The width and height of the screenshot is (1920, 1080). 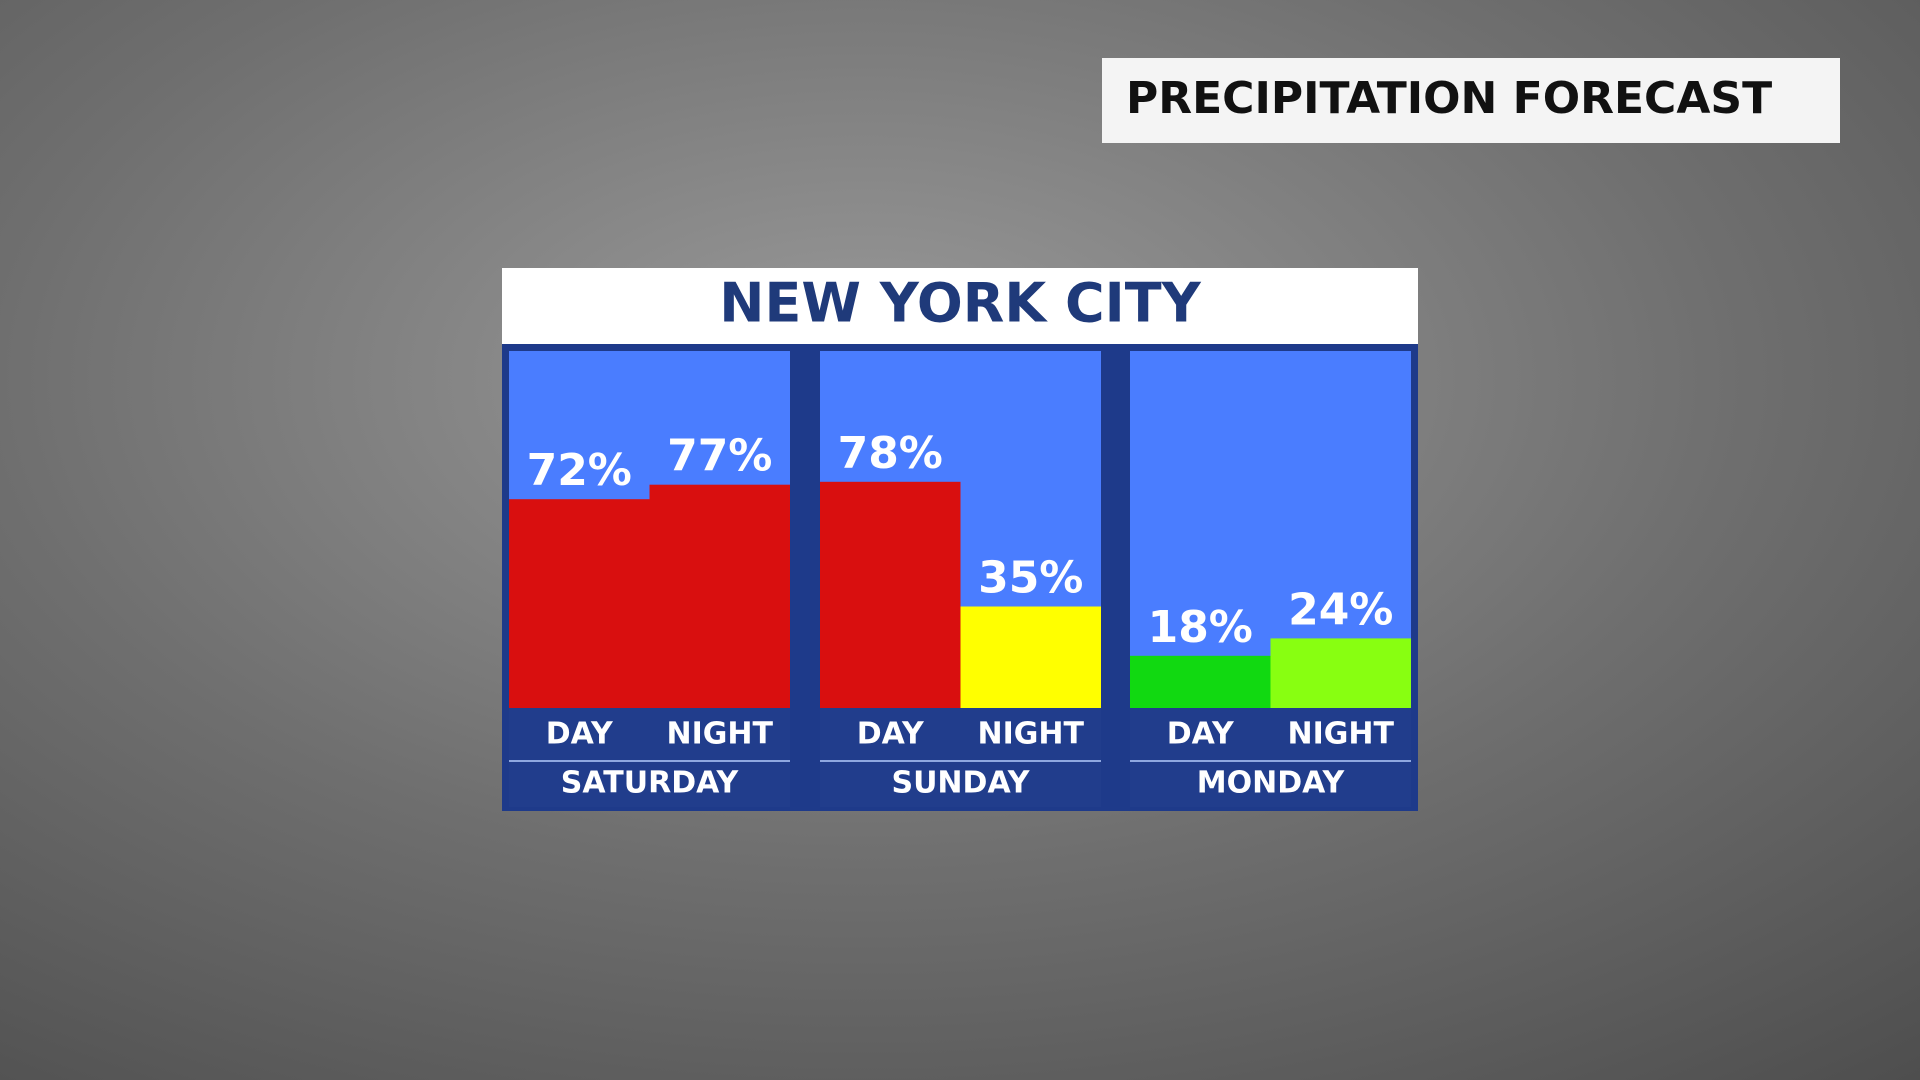 I want to click on header-box, so click(x=1471, y=100).